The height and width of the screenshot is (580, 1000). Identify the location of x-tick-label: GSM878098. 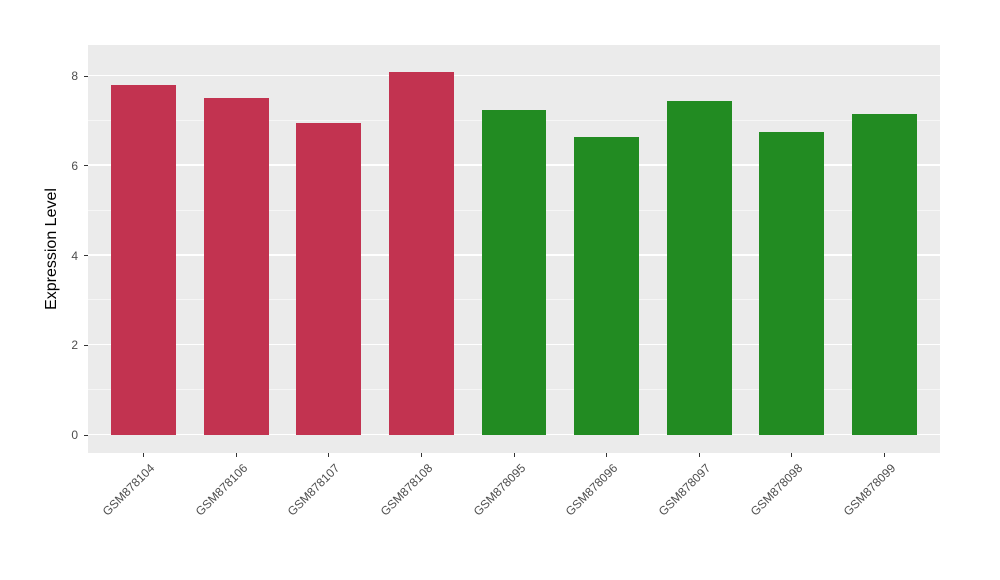
(777, 490).